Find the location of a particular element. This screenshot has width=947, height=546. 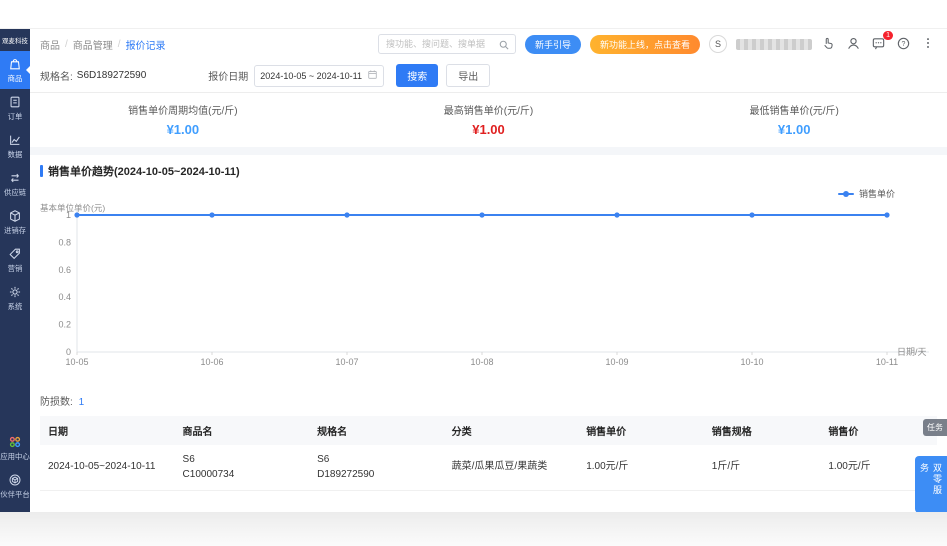

legend-label: 销售单价 is located at coordinates (876, 194).